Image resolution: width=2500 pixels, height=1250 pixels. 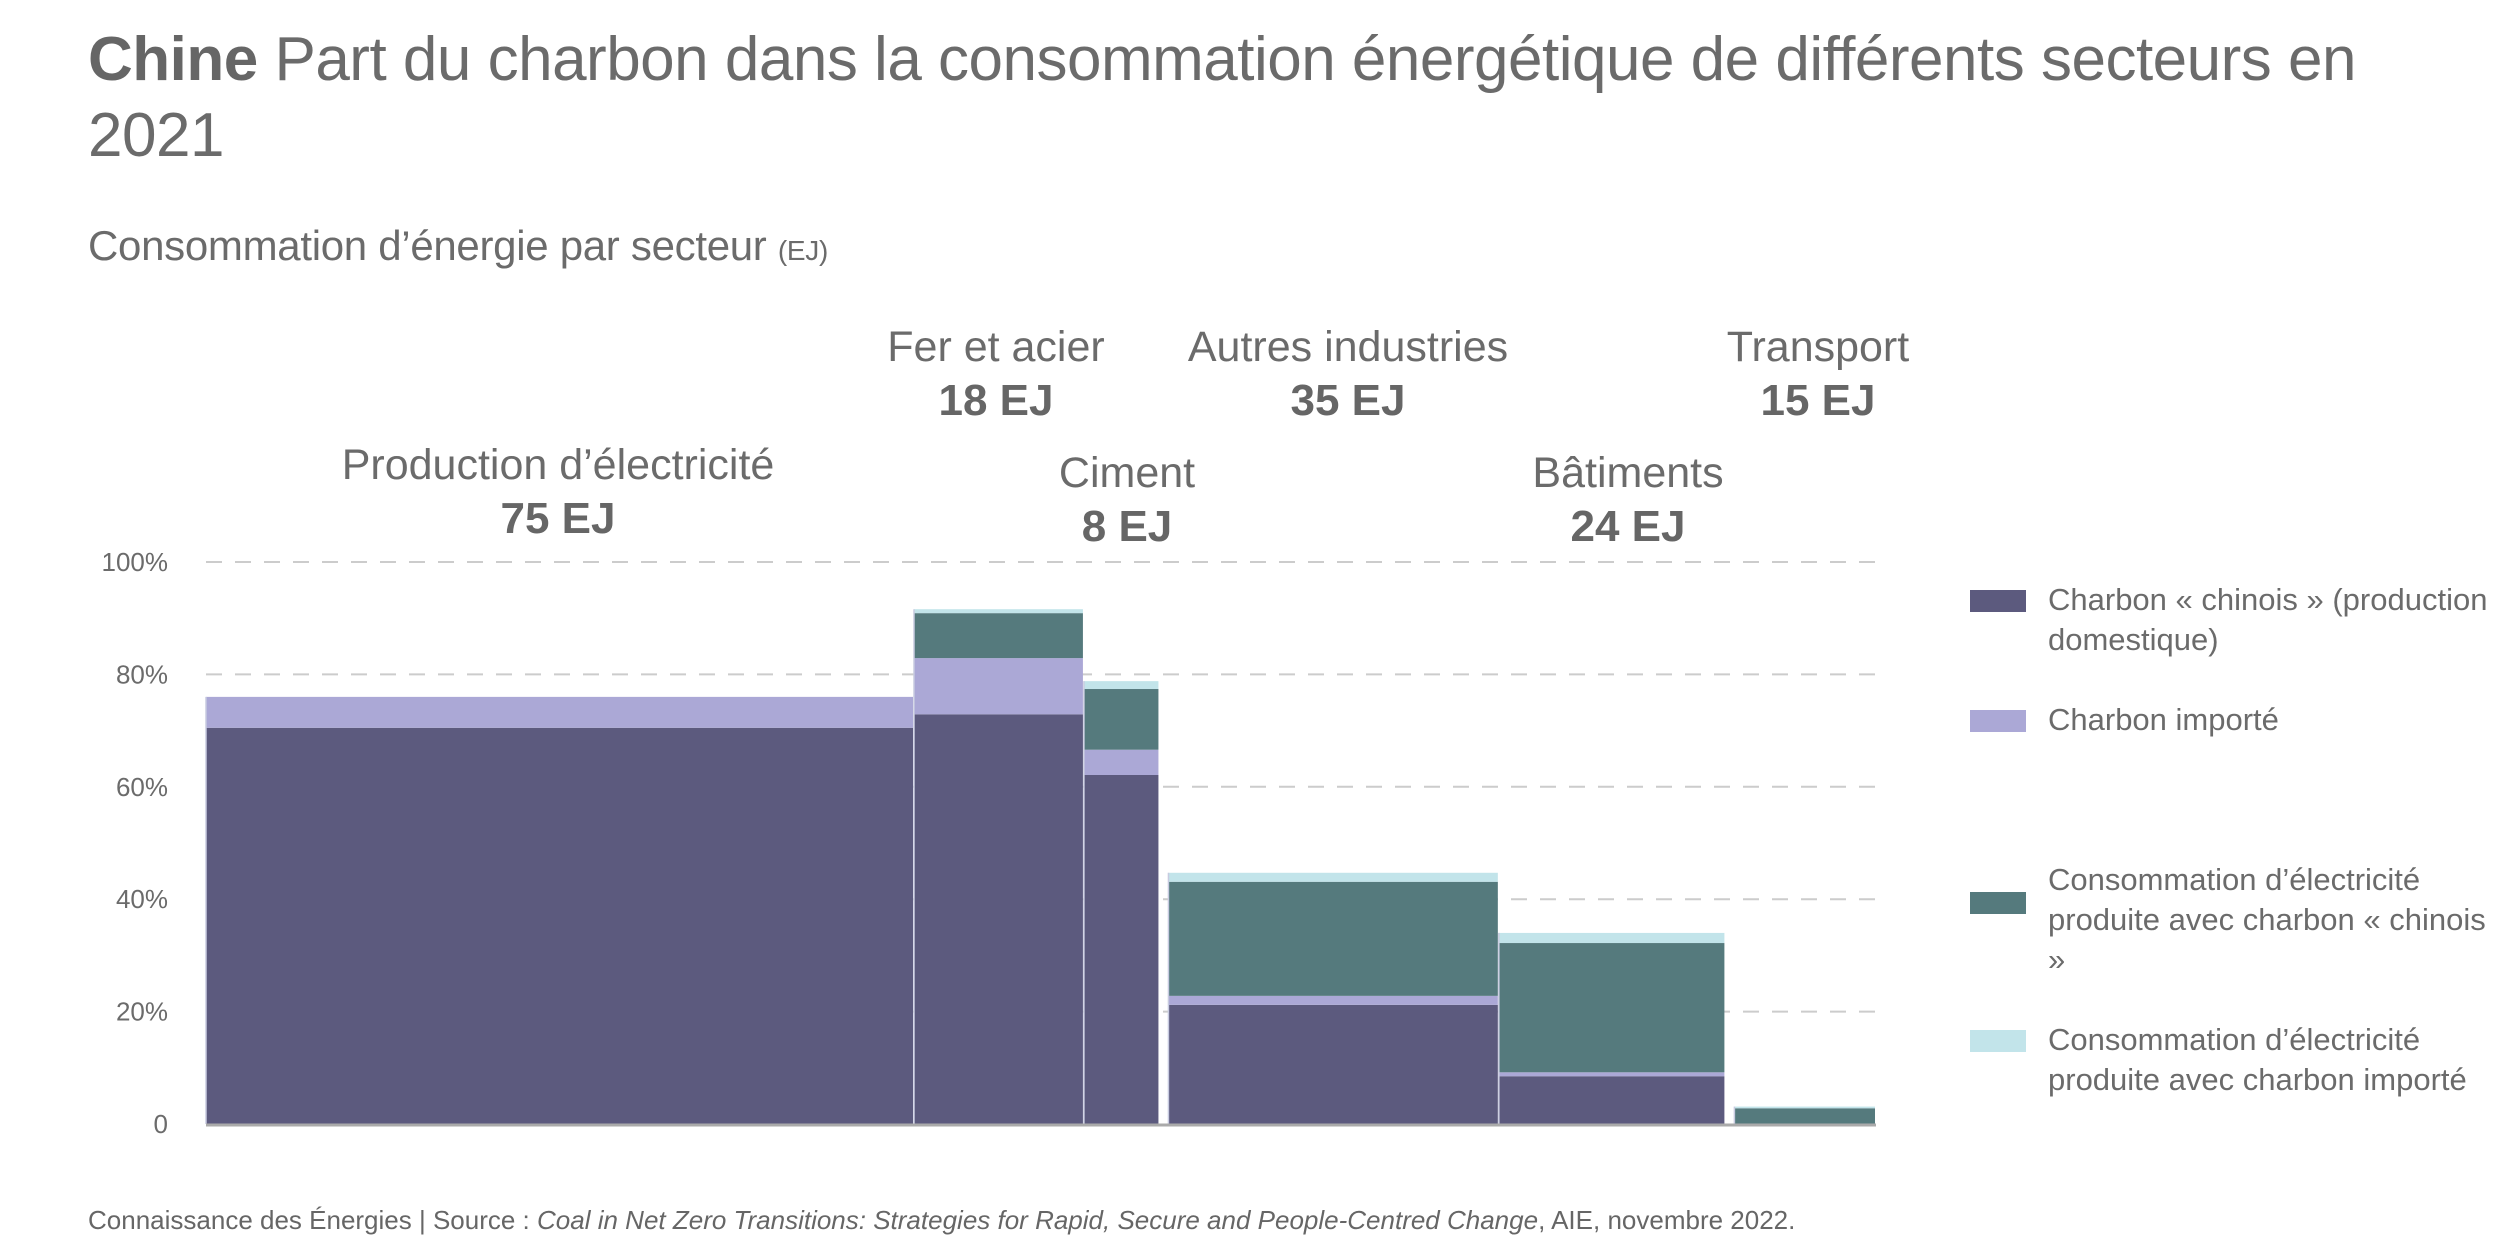 I want to click on sector-label-transport: Transport 15 EJ, so click(x=1818, y=374).